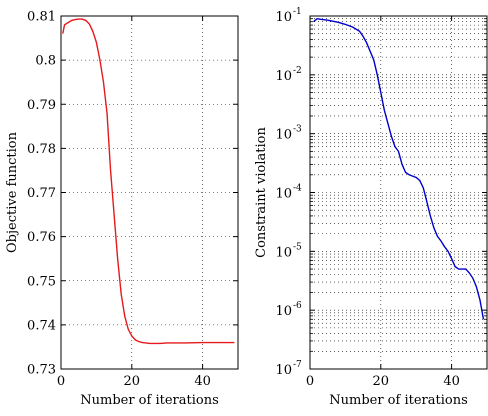  I want to click on y-tick-exponent: -4, so click(297, 189).